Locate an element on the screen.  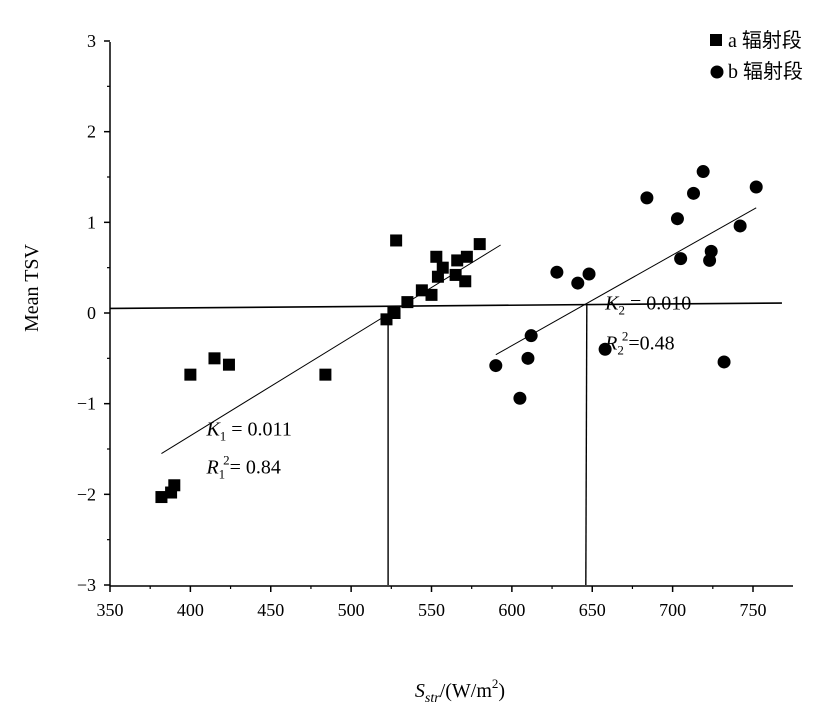
legend-marker-a is located at coordinates (716, 40).